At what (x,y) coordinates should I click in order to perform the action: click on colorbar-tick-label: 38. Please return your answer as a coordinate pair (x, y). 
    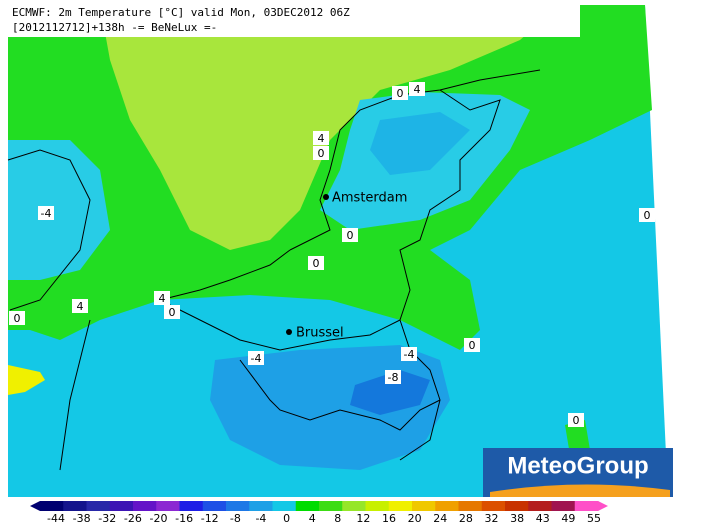
    Looking at the image, I should click on (517, 518).